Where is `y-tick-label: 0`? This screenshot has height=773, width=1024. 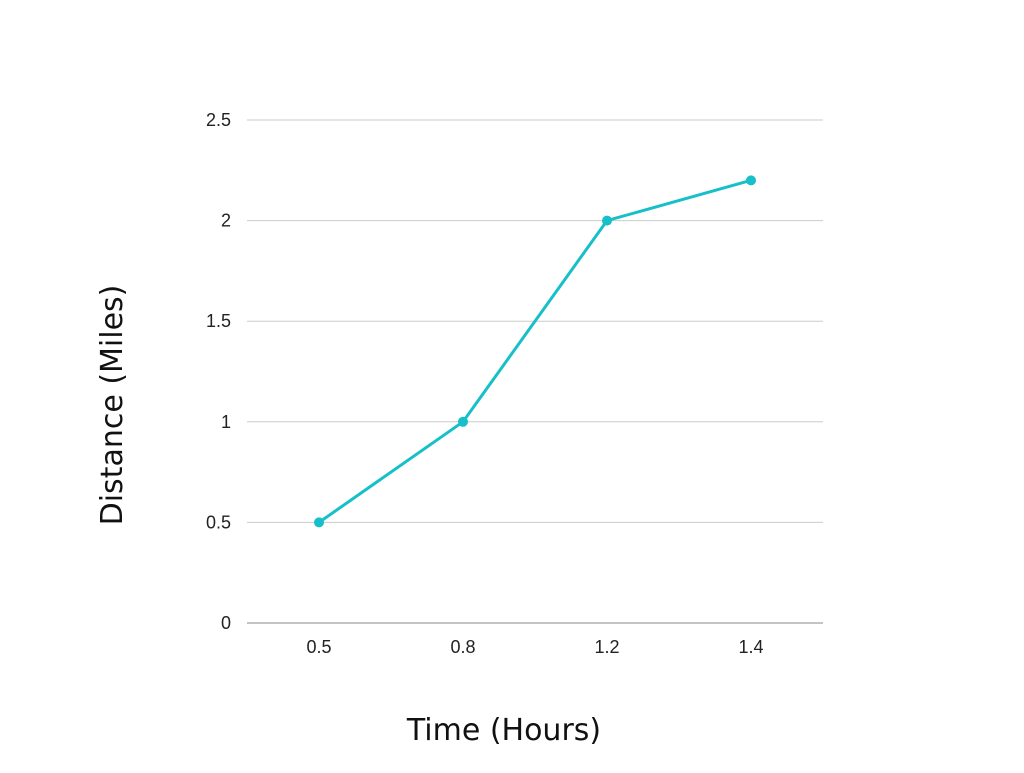
y-tick-label: 0 is located at coordinates (226, 623).